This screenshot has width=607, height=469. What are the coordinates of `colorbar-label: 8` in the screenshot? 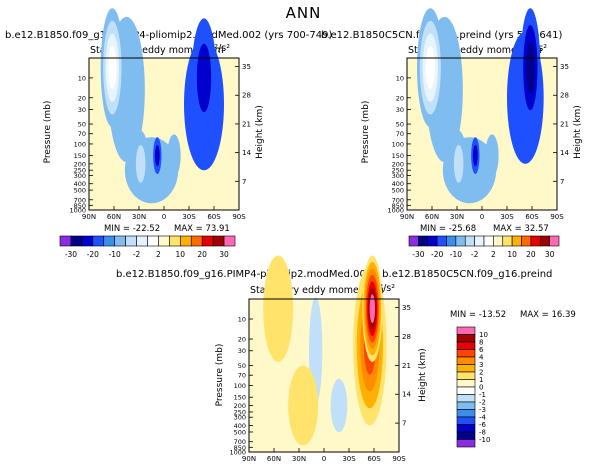 It's located at (481, 343).